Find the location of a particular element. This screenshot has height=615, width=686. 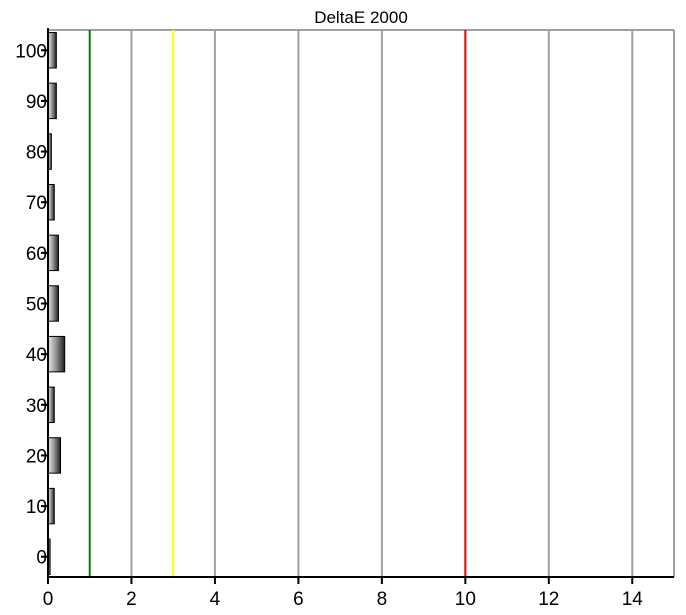

x-tick-label: 14 is located at coordinates (633, 599).